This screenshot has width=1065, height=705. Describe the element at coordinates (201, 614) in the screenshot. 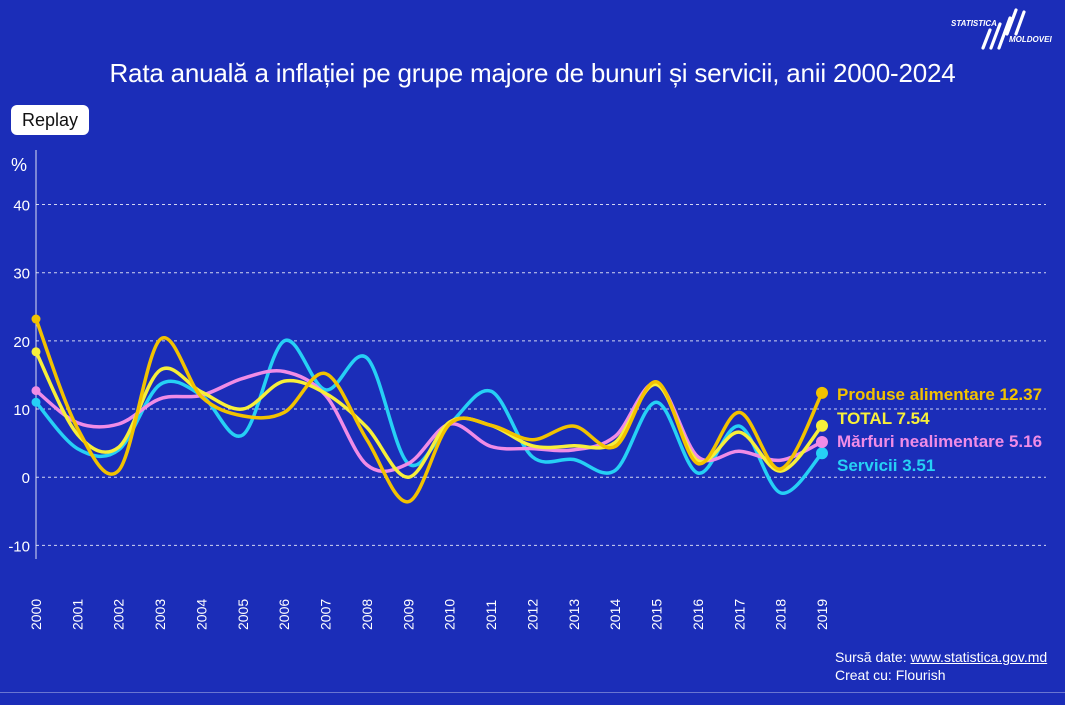

I see `x-tick-label: 2004` at that location.